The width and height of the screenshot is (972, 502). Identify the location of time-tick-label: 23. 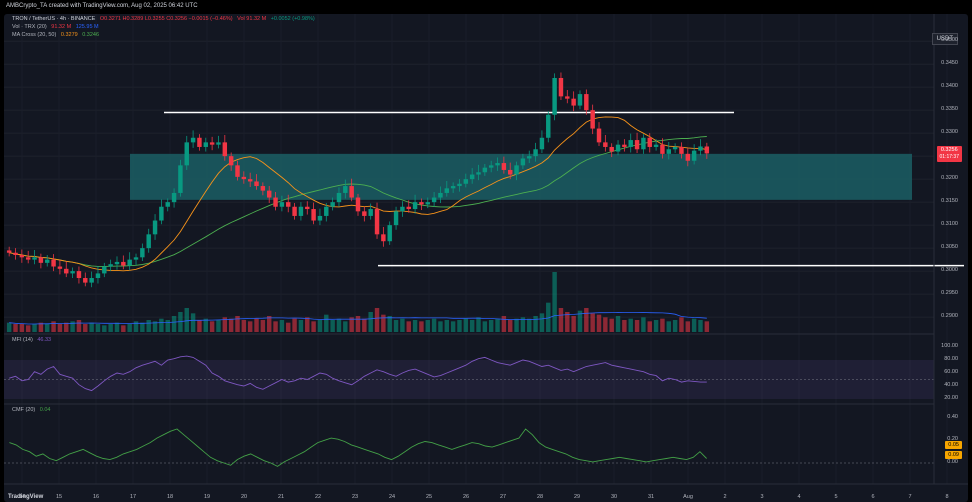
(355, 497).